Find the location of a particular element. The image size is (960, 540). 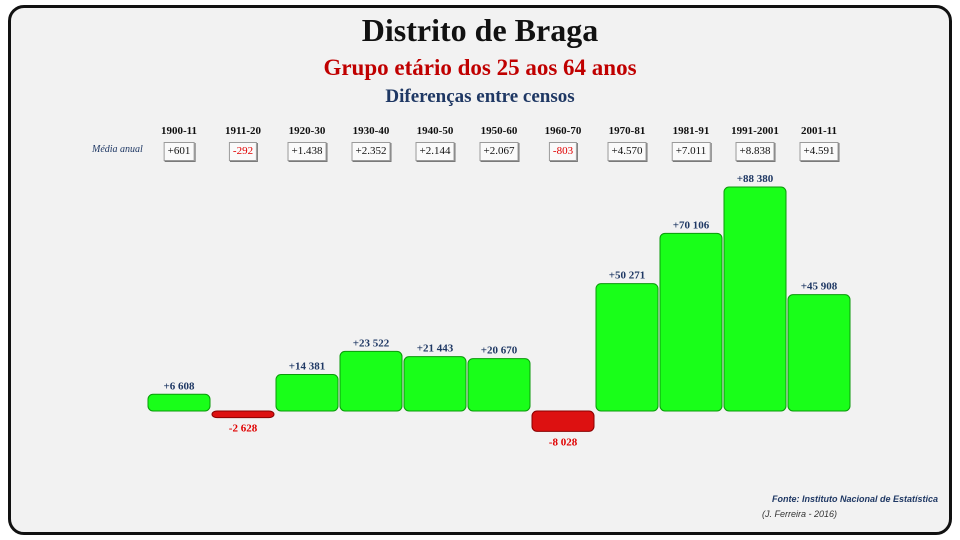

annual-mean-box: +2.067 is located at coordinates (499, 151).